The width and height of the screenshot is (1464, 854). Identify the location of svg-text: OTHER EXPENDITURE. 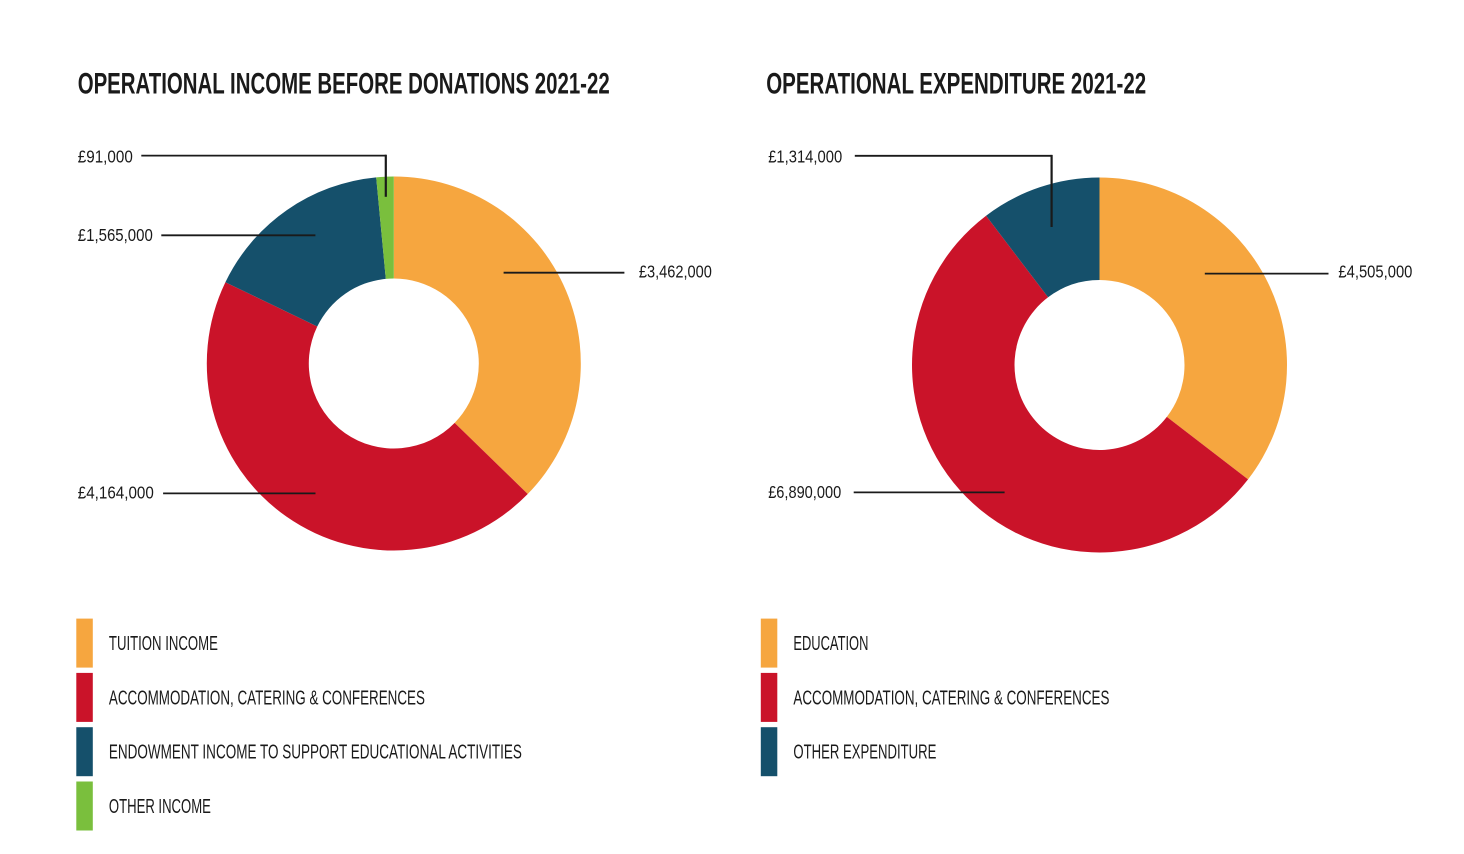
(864, 753).